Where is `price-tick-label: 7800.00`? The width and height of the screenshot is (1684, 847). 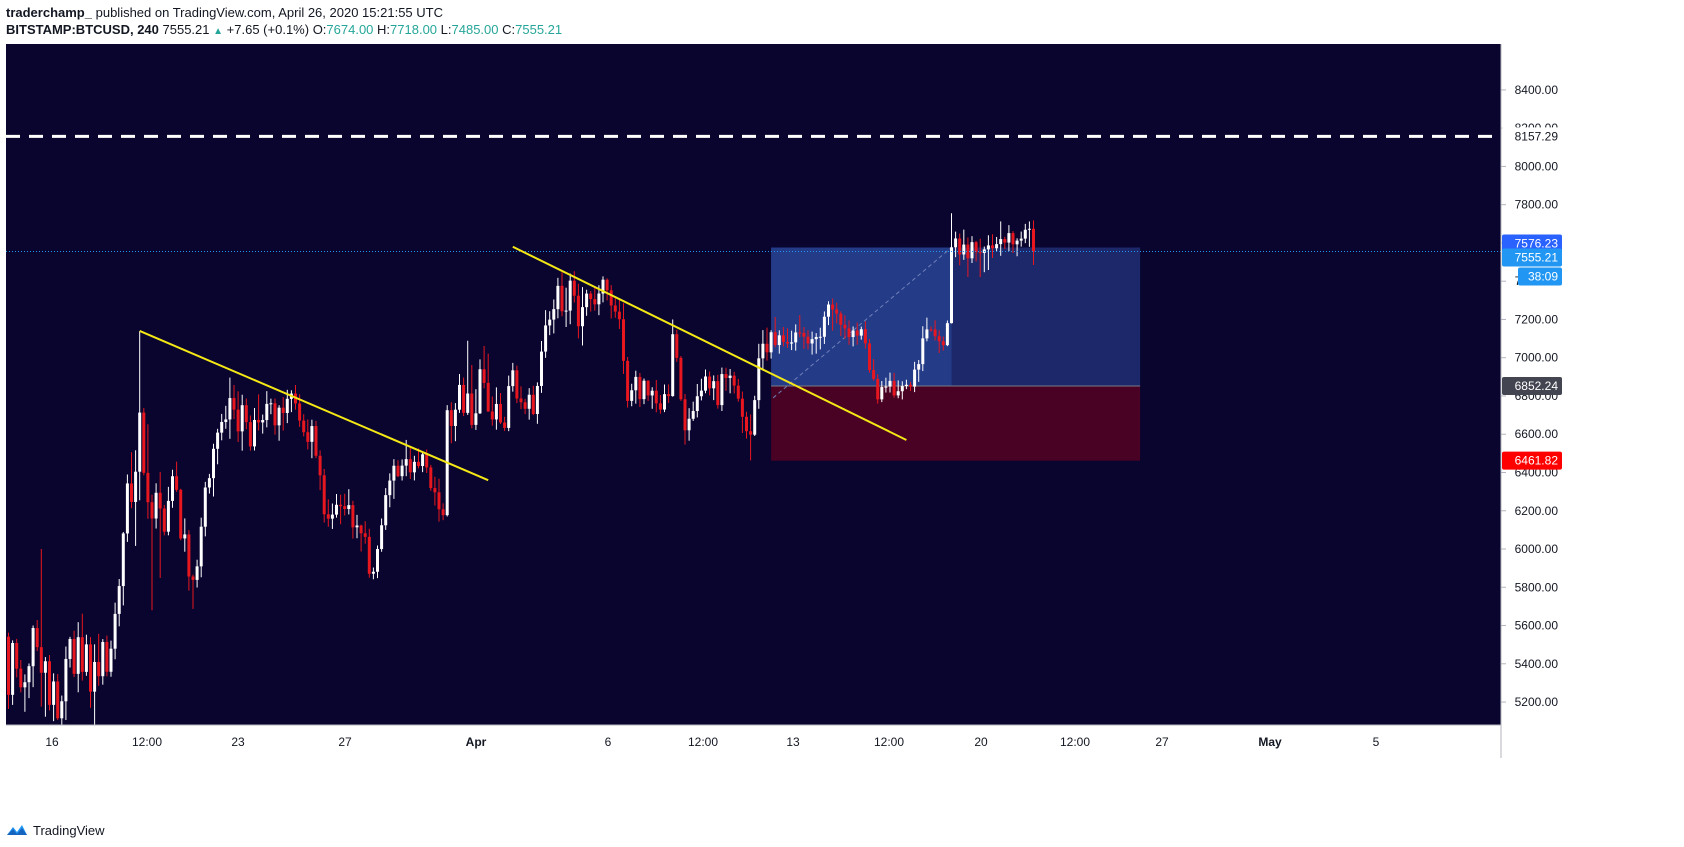 price-tick-label: 7800.00 is located at coordinates (1537, 205).